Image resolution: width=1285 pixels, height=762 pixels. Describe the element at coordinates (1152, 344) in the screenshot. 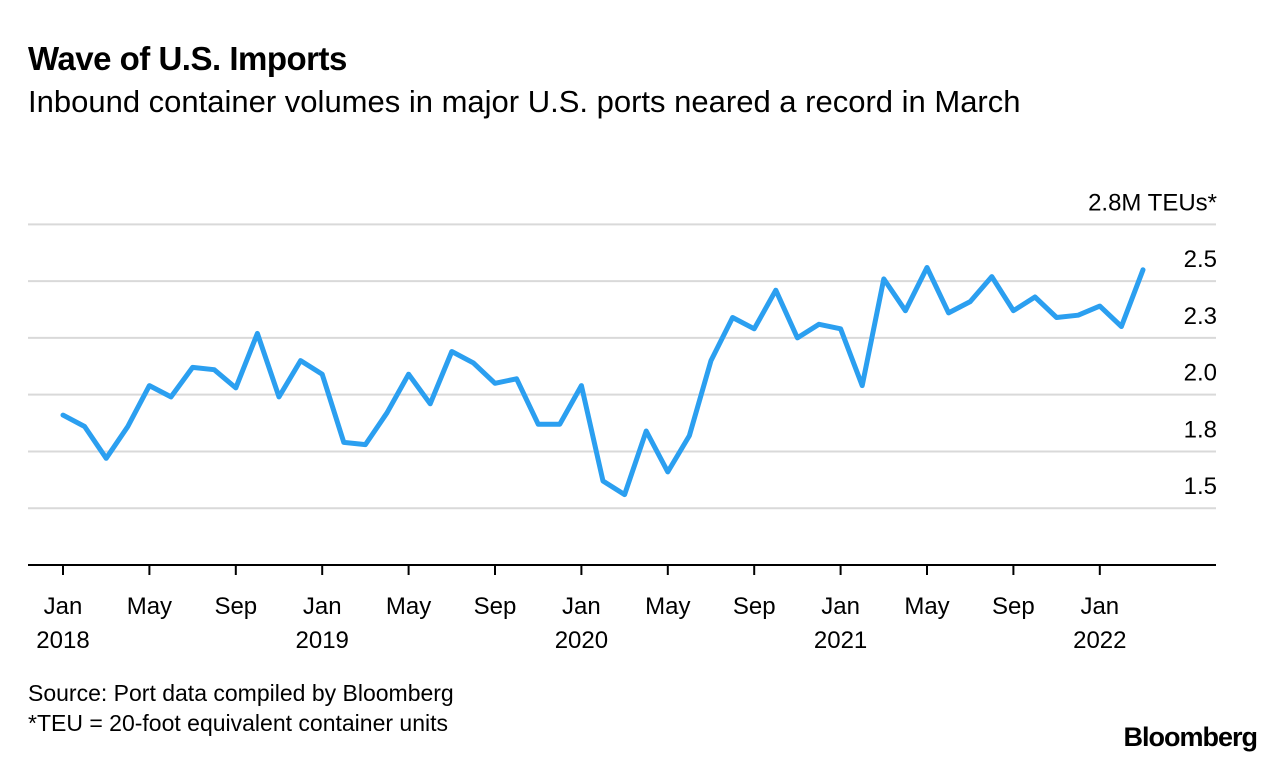

I see `y-axis-labels: 1.5 1.8 2.0 2.3 2.5 2.8M TEUs*` at that location.